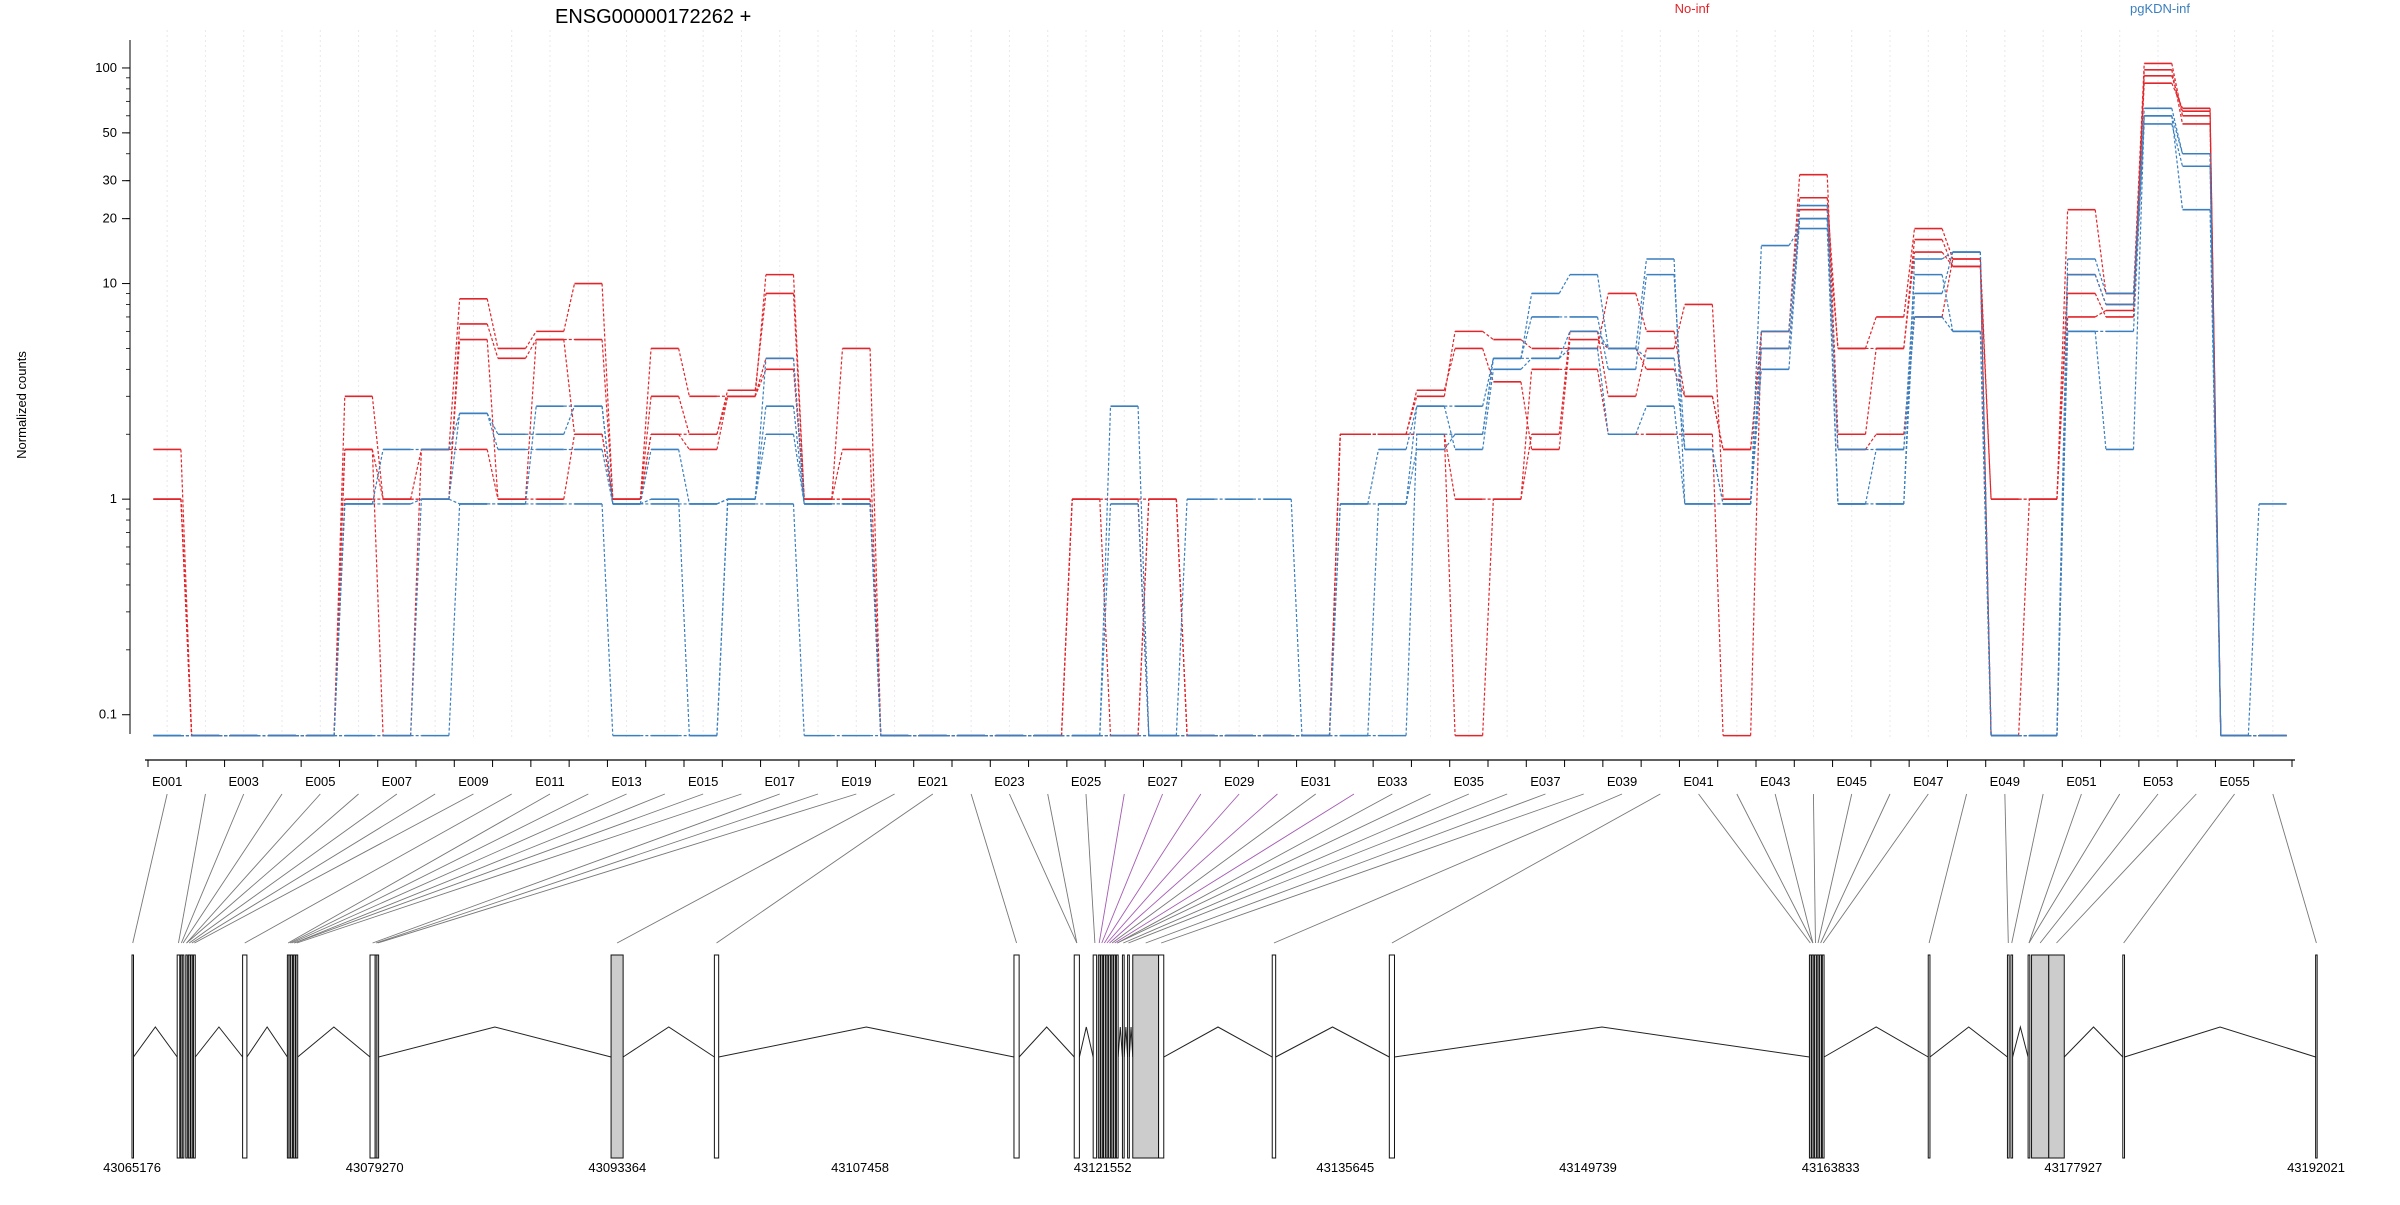 The image size is (2400, 1205). What do you see at coordinates (1117, 1056) in the screenshot?
I see `exon-e030` at bounding box center [1117, 1056].